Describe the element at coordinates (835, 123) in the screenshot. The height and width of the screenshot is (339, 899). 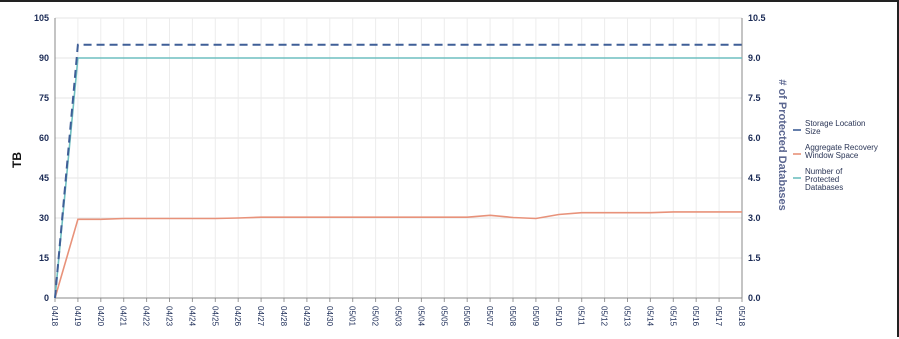
I see `legend-label: Storage Location` at that location.